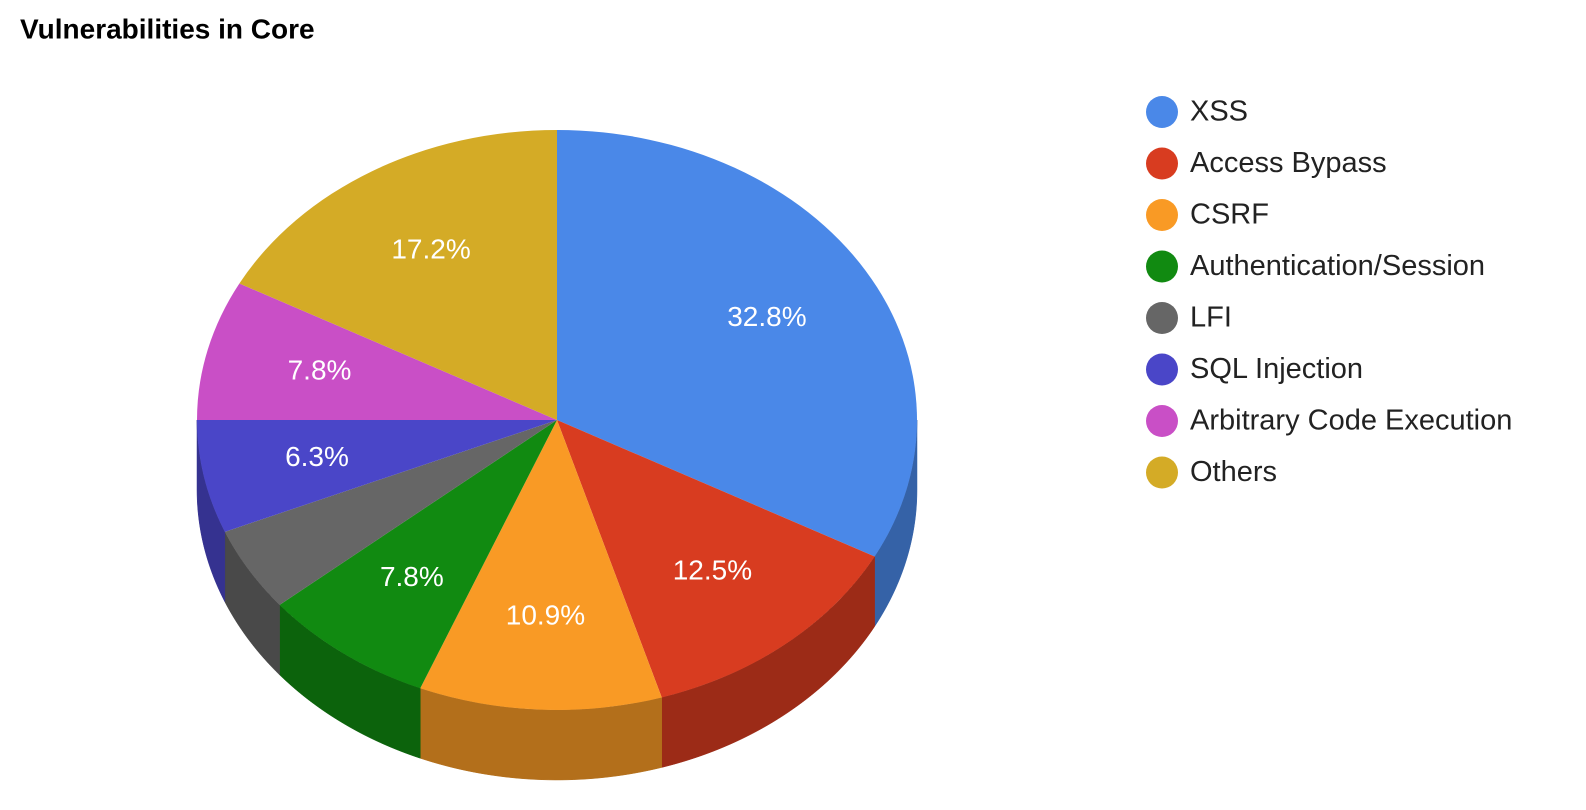 The width and height of the screenshot is (1586, 810). Describe the element at coordinates (1337, 266) in the screenshot. I see `legend-label: Authentication/Session` at that location.